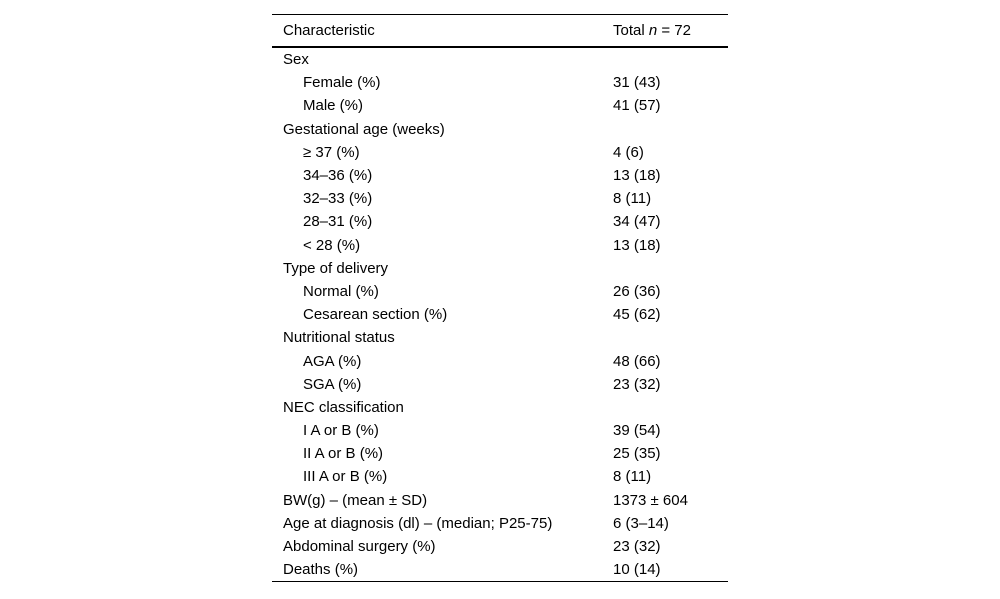 This screenshot has height=599, width=1000. Describe the element at coordinates (500, 337) in the screenshot. I see `table-row: Nutritional status` at that location.